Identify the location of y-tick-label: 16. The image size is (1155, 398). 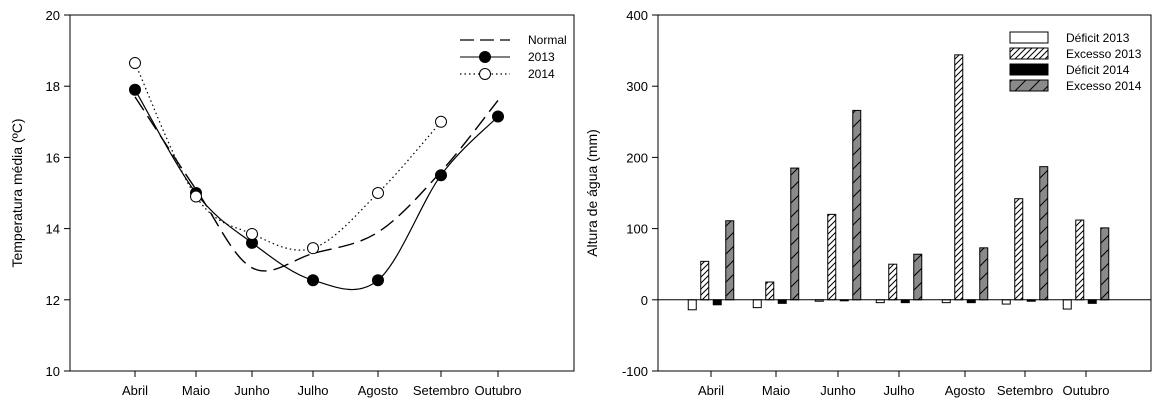
(53, 157).